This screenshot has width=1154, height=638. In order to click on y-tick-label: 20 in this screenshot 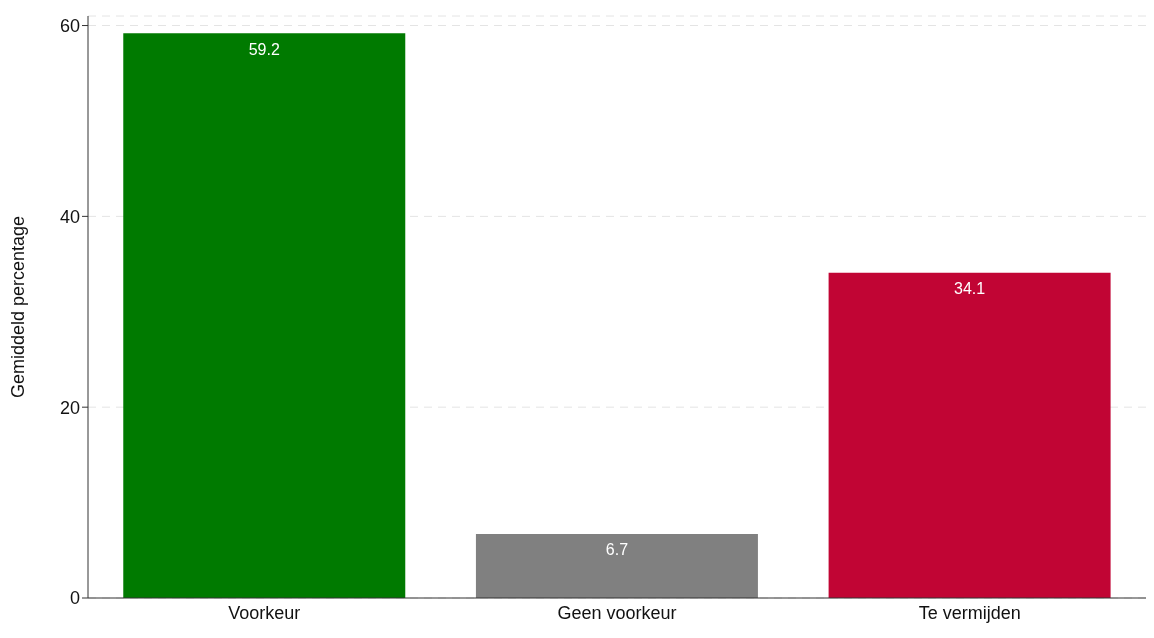, I will do `click(69, 407)`.